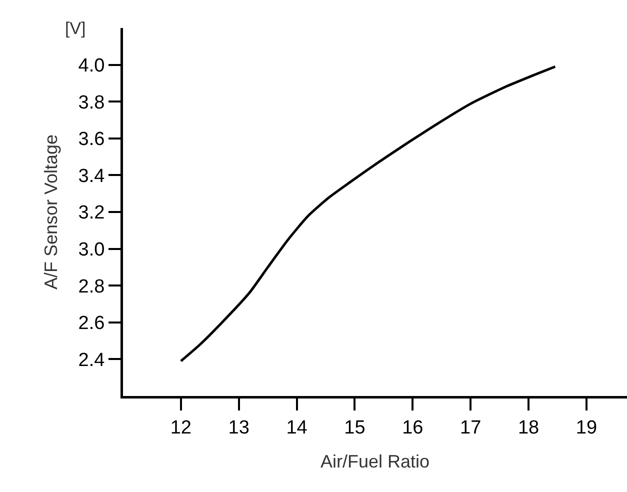 The height and width of the screenshot is (492, 627). What do you see at coordinates (92, 360) in the screenshot?
I see `y-tick-label: 2.4` at bounding box center [92, 360].